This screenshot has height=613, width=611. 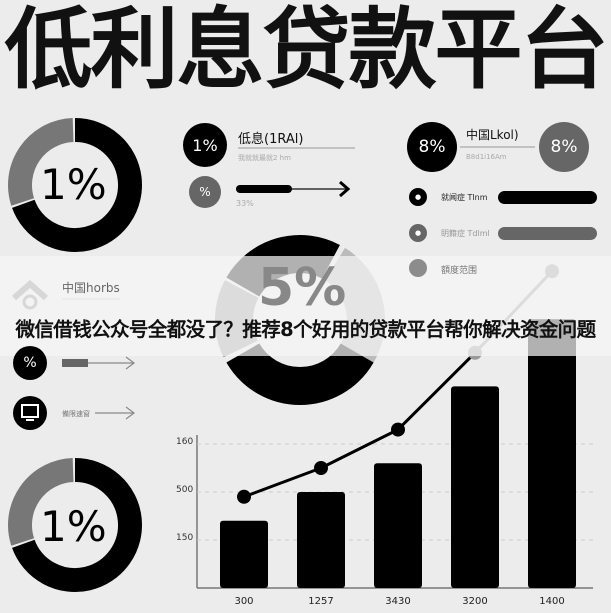 I want to click on stat-3-sub: B8d1i16Am, so click(x=486, y=157).